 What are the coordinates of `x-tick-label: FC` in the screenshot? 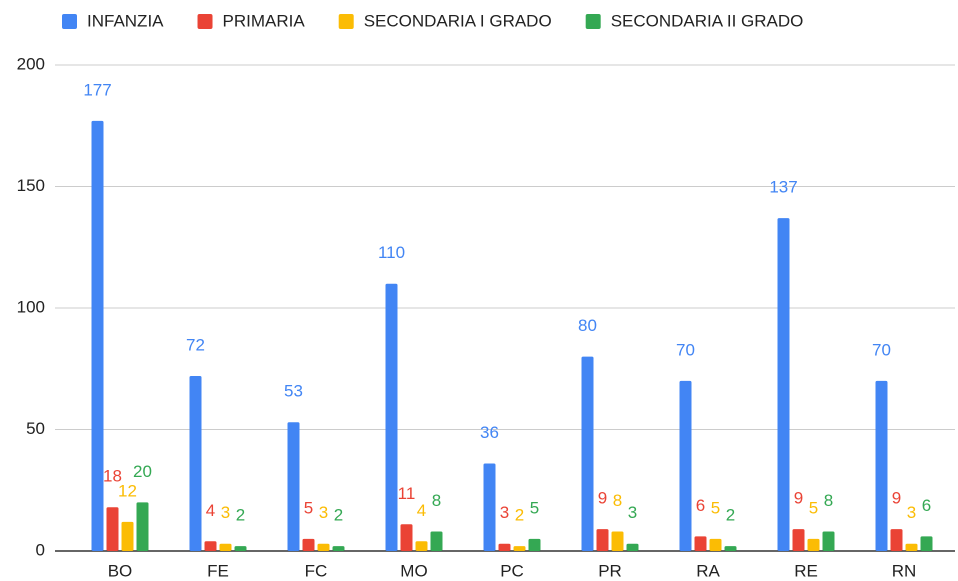 It's located at (316, 570).